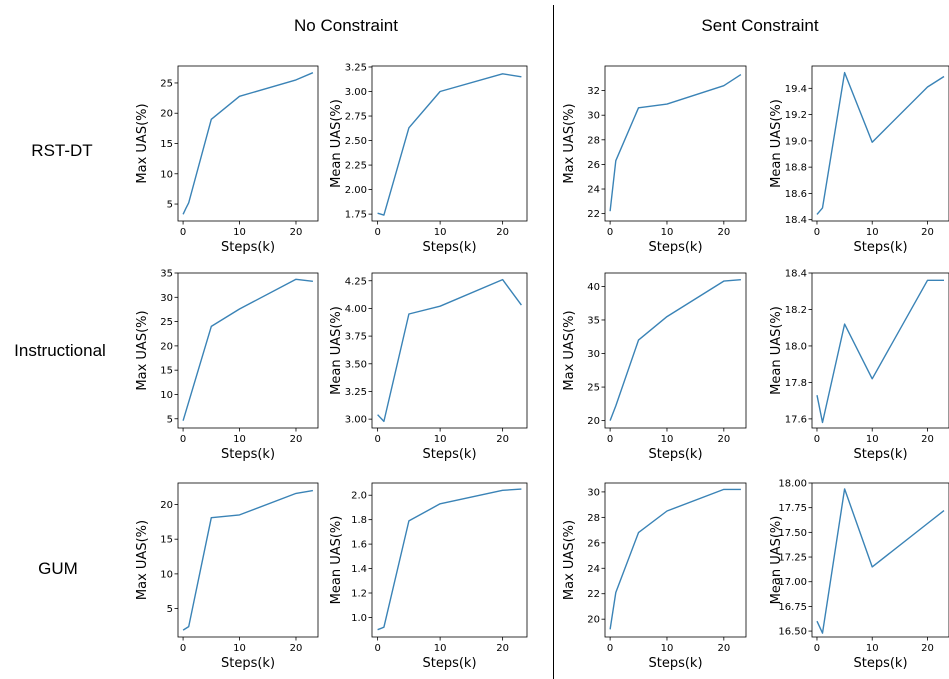 The height and width of the screenshot is (679, 949). What do you see at coordinates (166, 371) in the screenshot?
I see `y-tick-label: 15` at bounding box center [166, 371].